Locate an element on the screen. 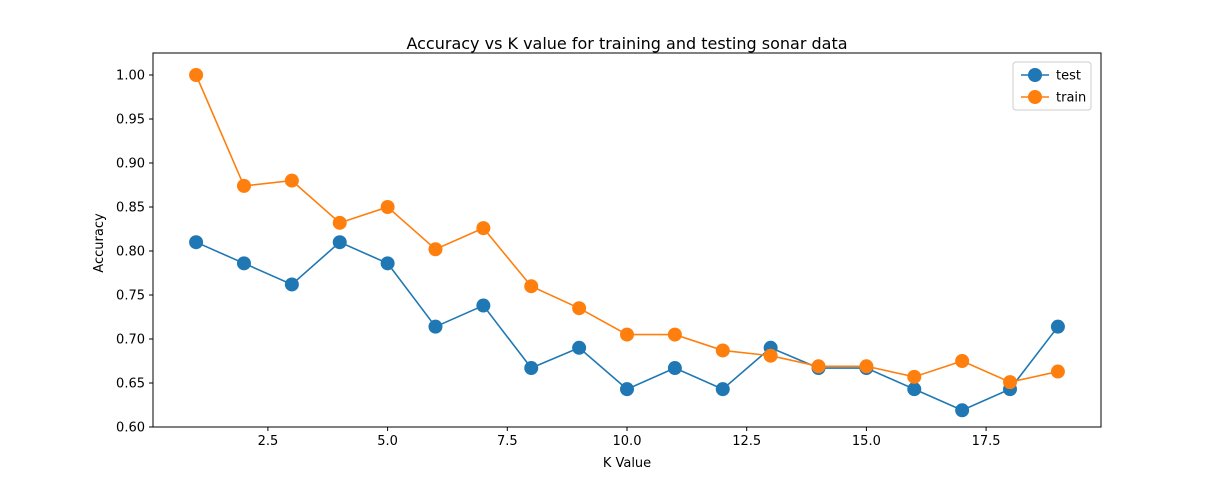 Image resolution: width=1223 pixels, height=480 pixels. legend-label-test: test is located at coordinates (1068, 76).